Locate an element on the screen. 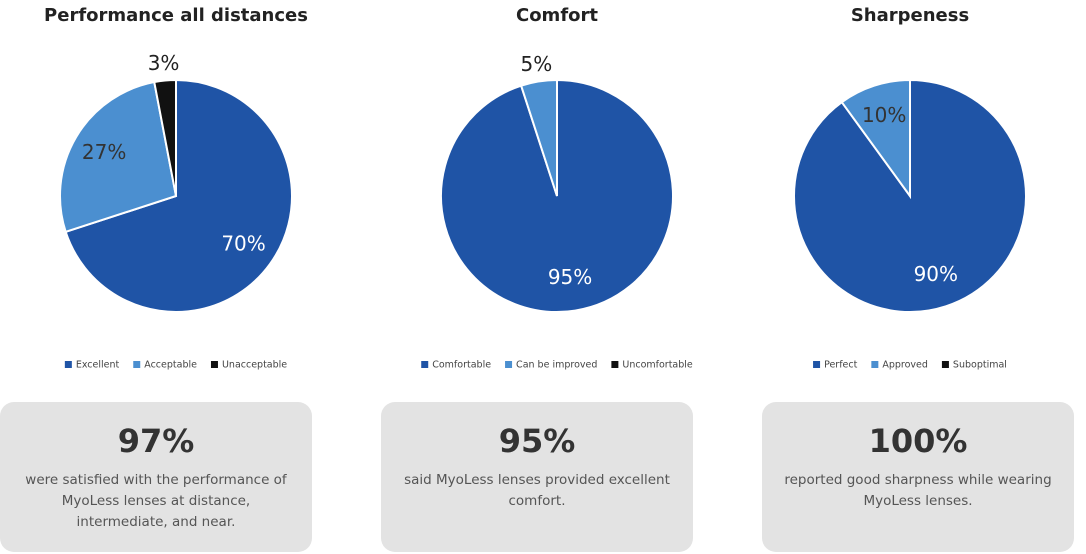 This screenshot has width=1086, height=554. legend-label: Comfortable is located at coordinates (461, 365).